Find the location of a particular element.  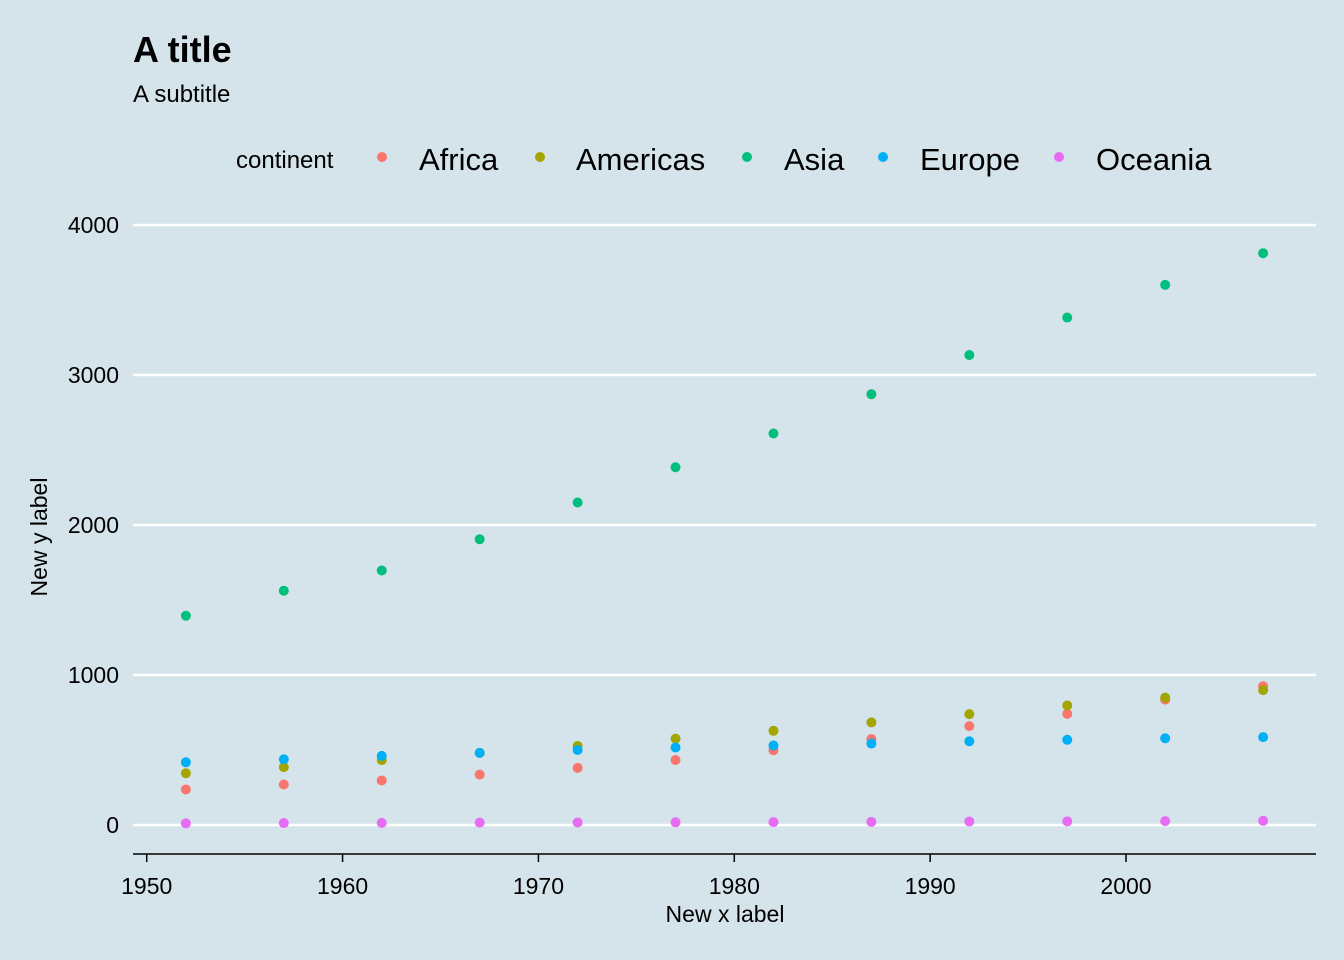

series-europe is located at coordinates (724, 750).